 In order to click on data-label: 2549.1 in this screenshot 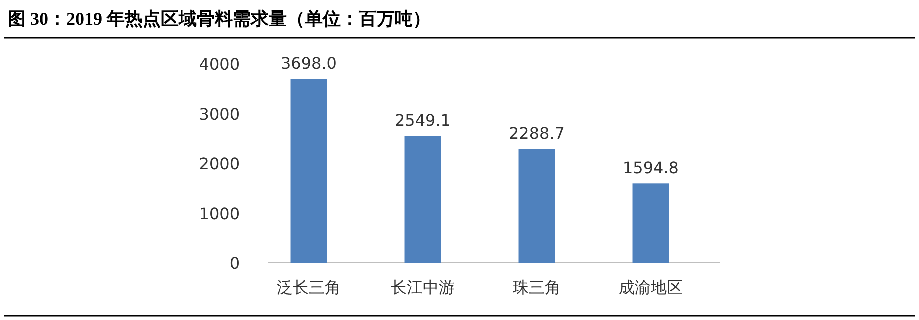, I will do `click(423, 120)`.